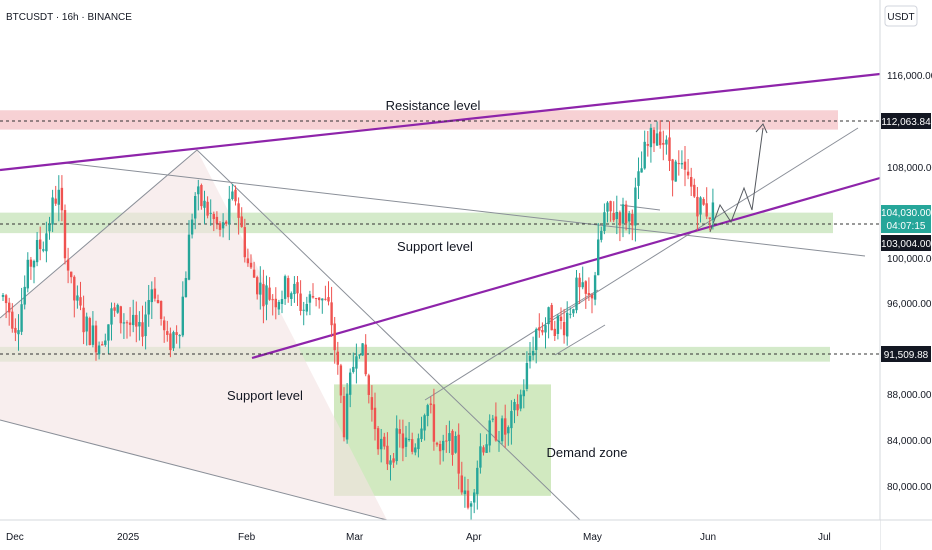  I want to click on time-axis: Dec 2025 Feb Mar Apr May Jun Jul, so click(466, 534).